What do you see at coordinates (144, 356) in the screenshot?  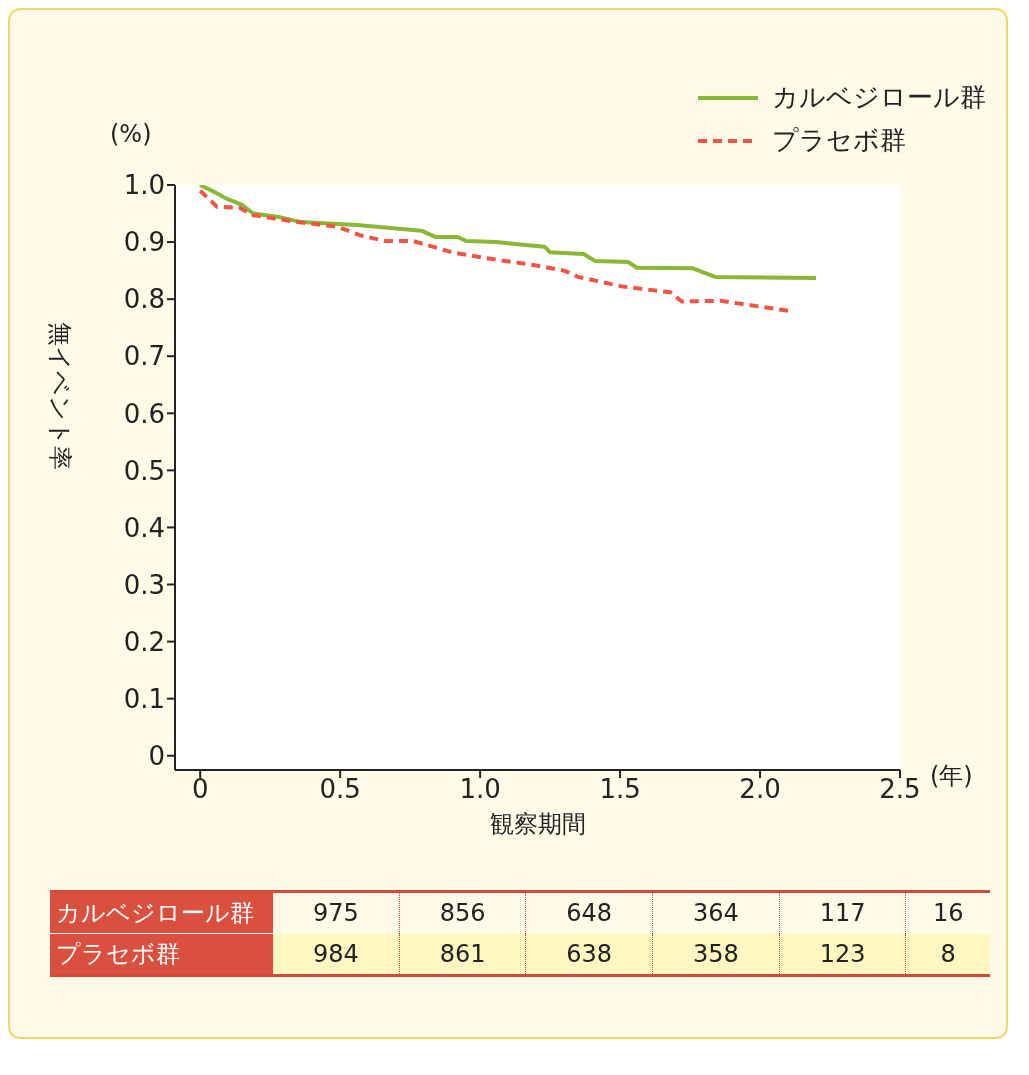 I see `y-tick-label: 0.7` at bounding box center [144, 356].